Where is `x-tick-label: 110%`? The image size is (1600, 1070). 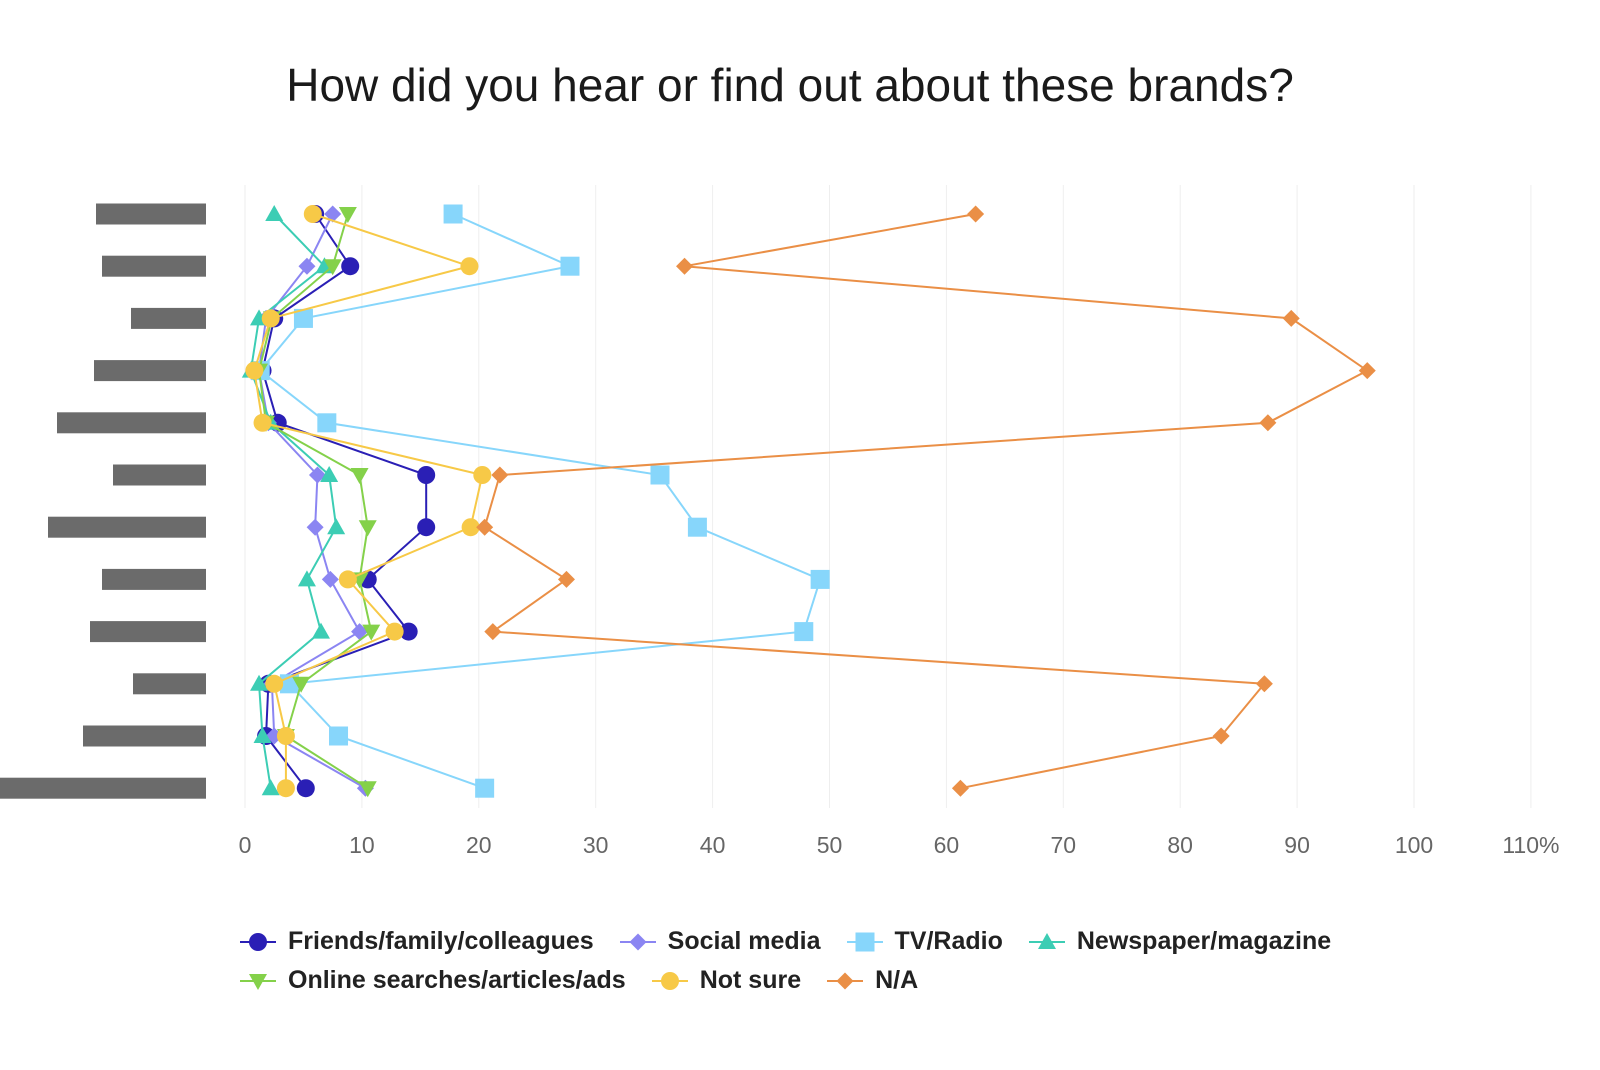 x-tick-label: 110% is located at coordinates (1530, 845).